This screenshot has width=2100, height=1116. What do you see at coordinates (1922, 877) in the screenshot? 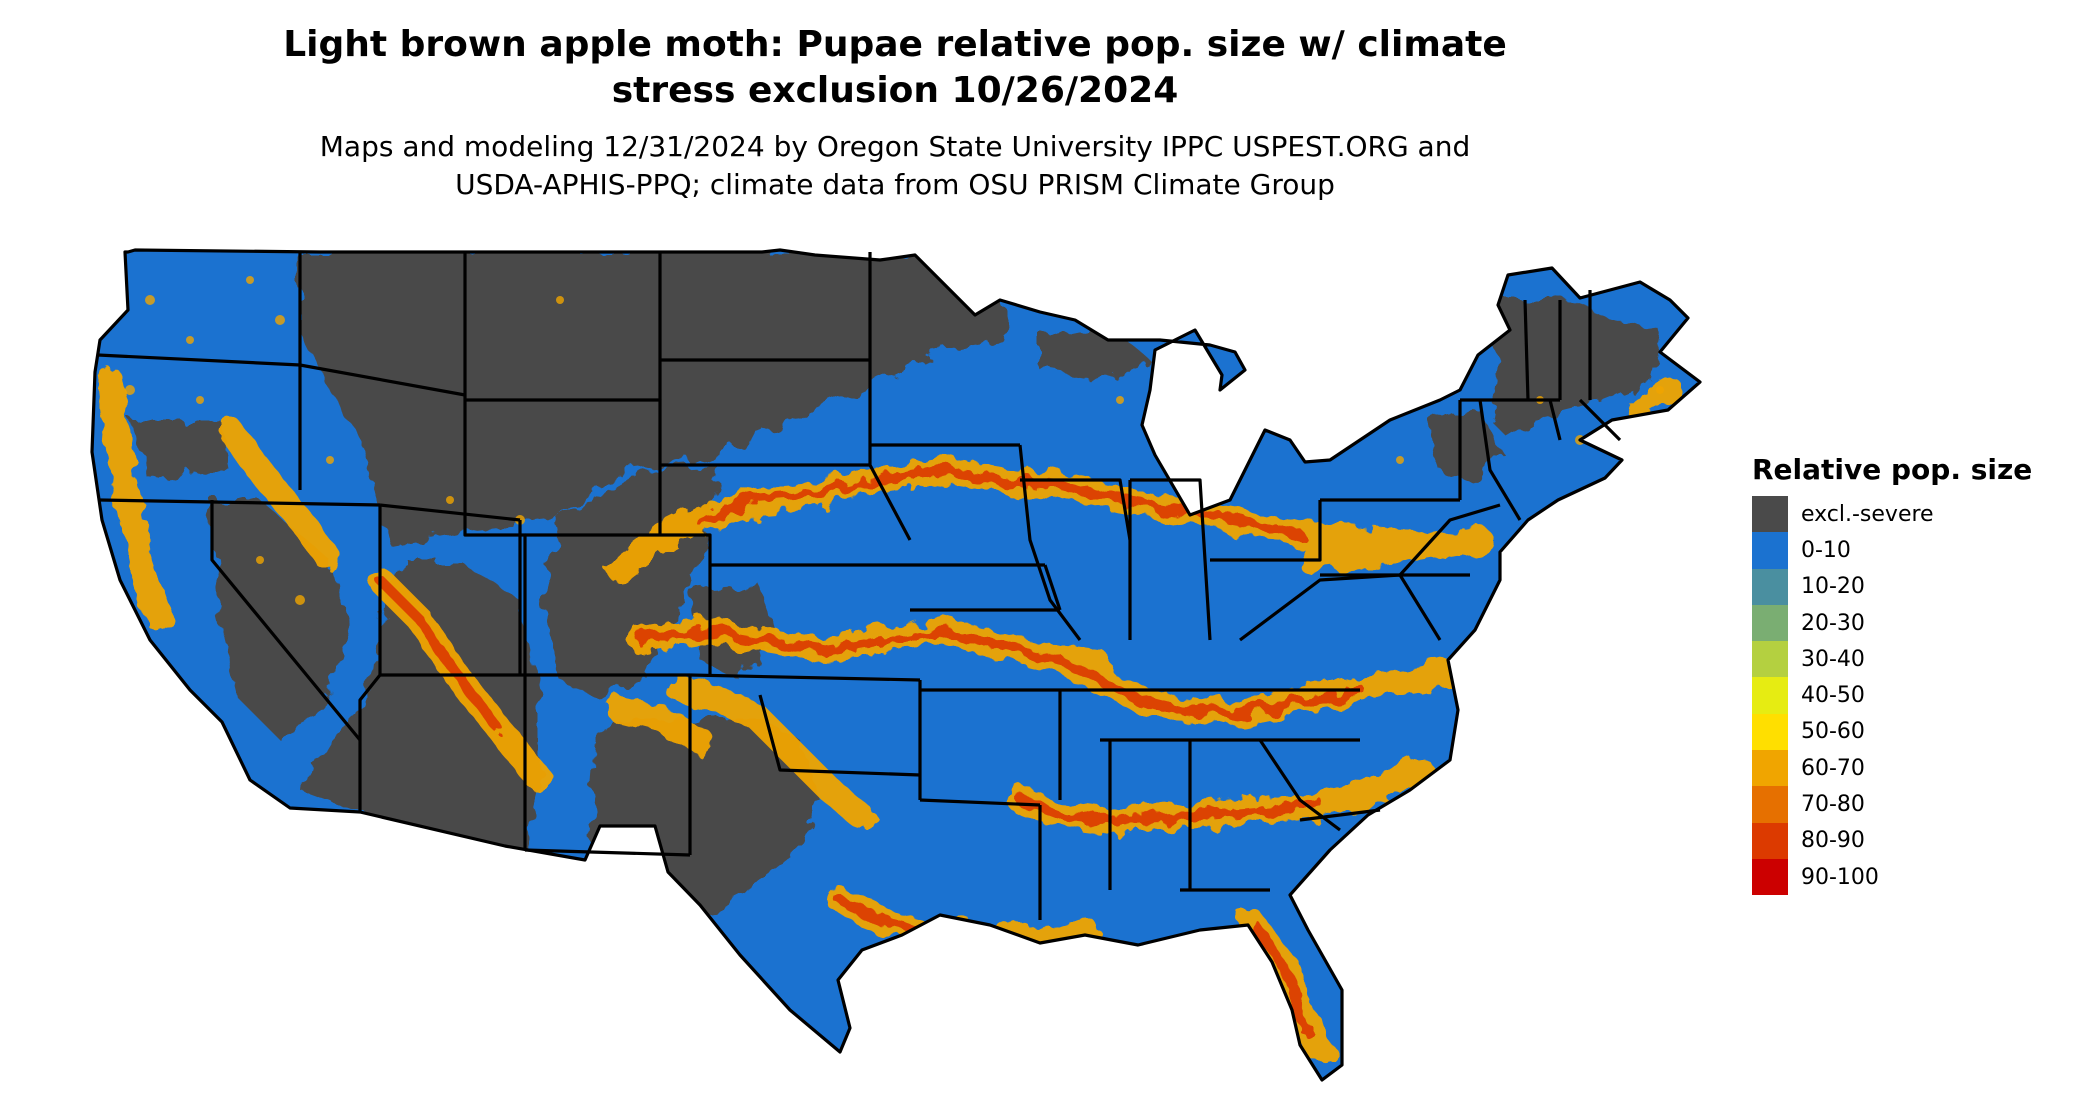
I see `legend-item: 90-100` at bounding box center [1922, 877].